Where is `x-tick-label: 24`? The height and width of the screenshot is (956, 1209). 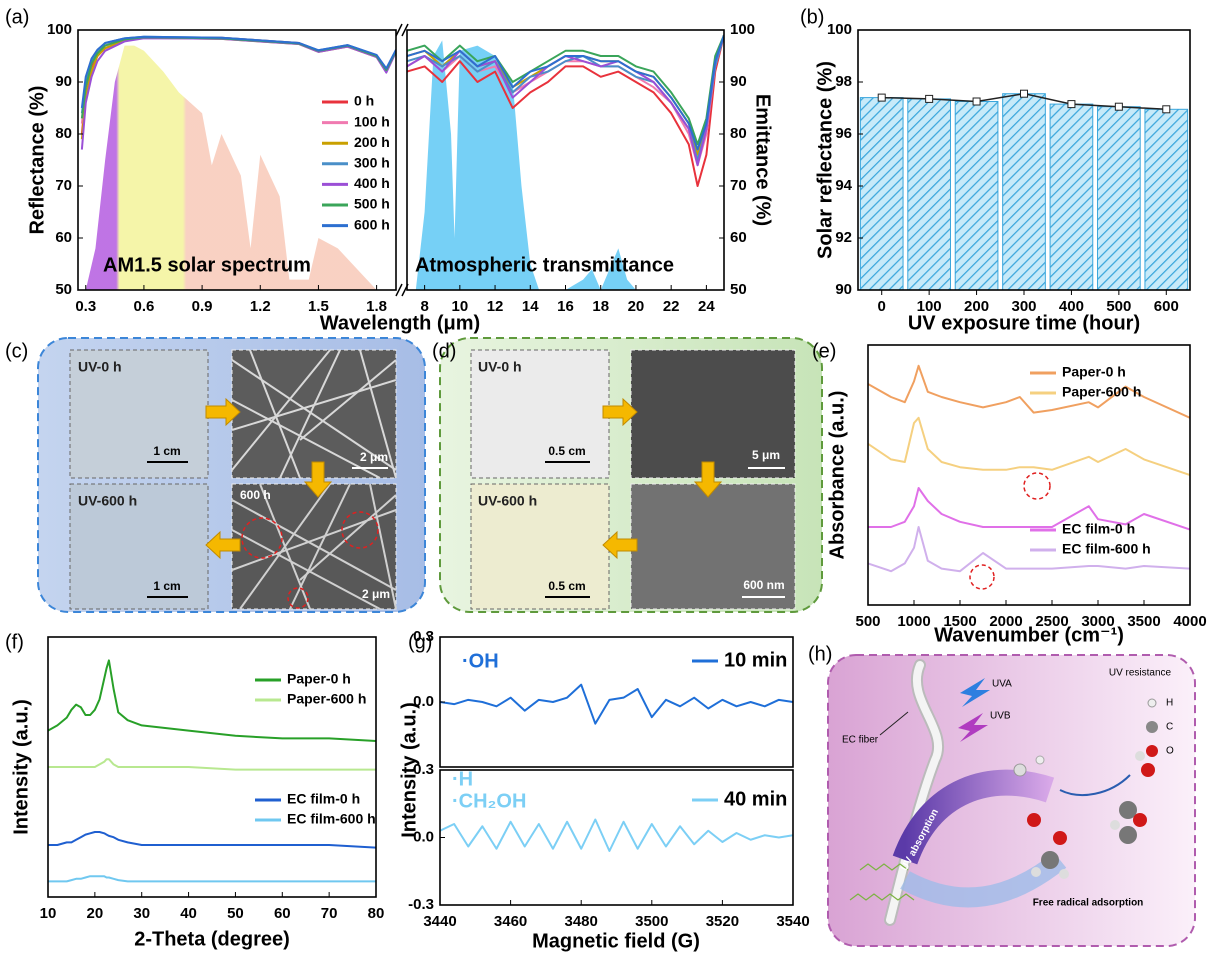 x-tick-label: 24 is located at coordinates (706, 306).